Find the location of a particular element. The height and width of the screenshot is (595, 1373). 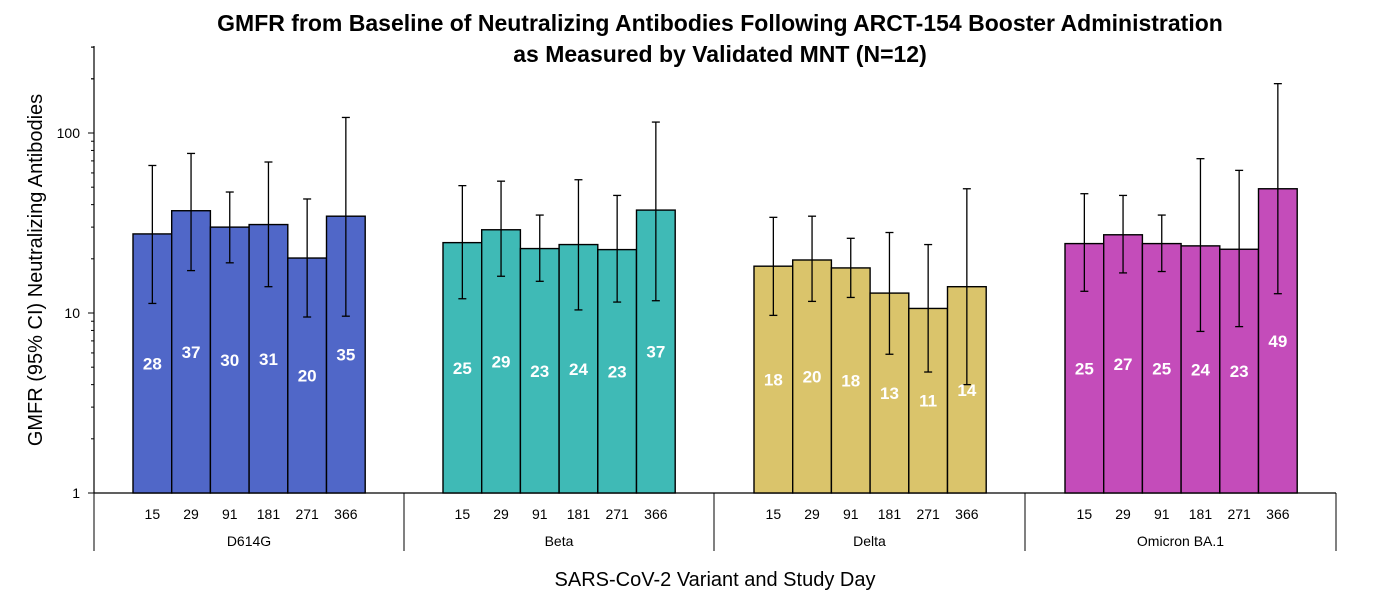

data-label: 35 is located at coordinates (345, 355).